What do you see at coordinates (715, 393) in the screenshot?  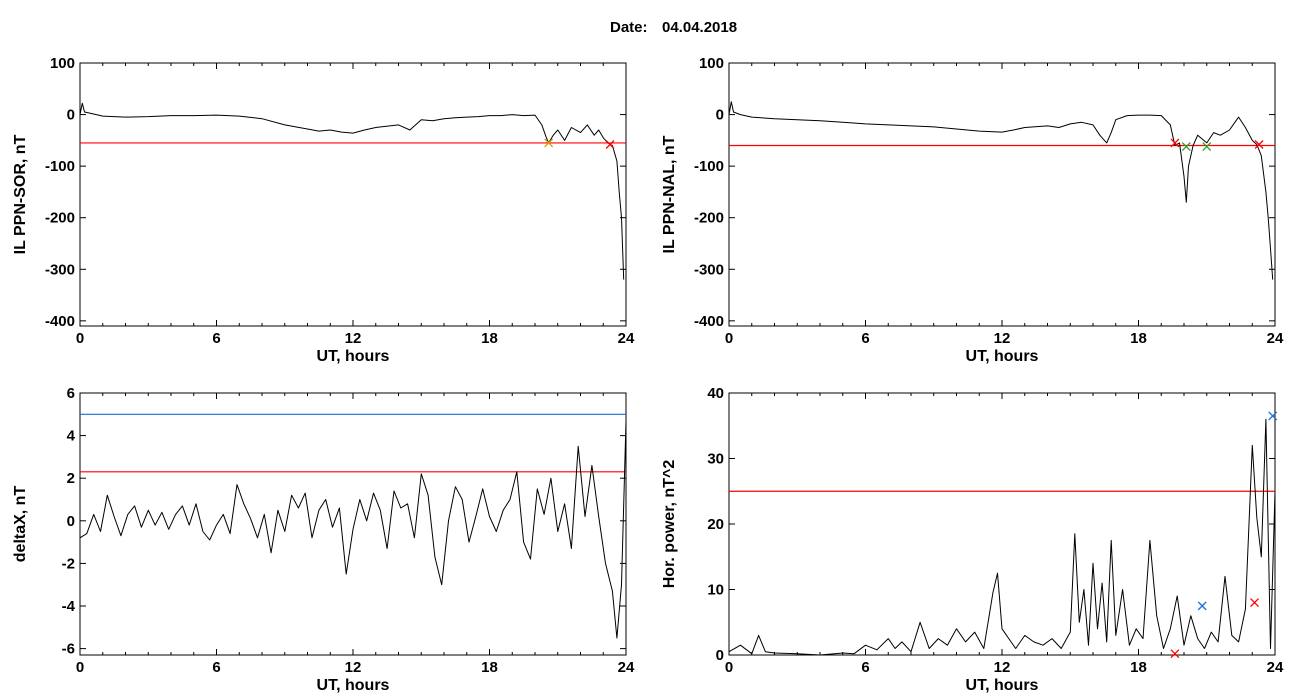 I see `y-tick-label: 40` at bounding box center [715, 393].